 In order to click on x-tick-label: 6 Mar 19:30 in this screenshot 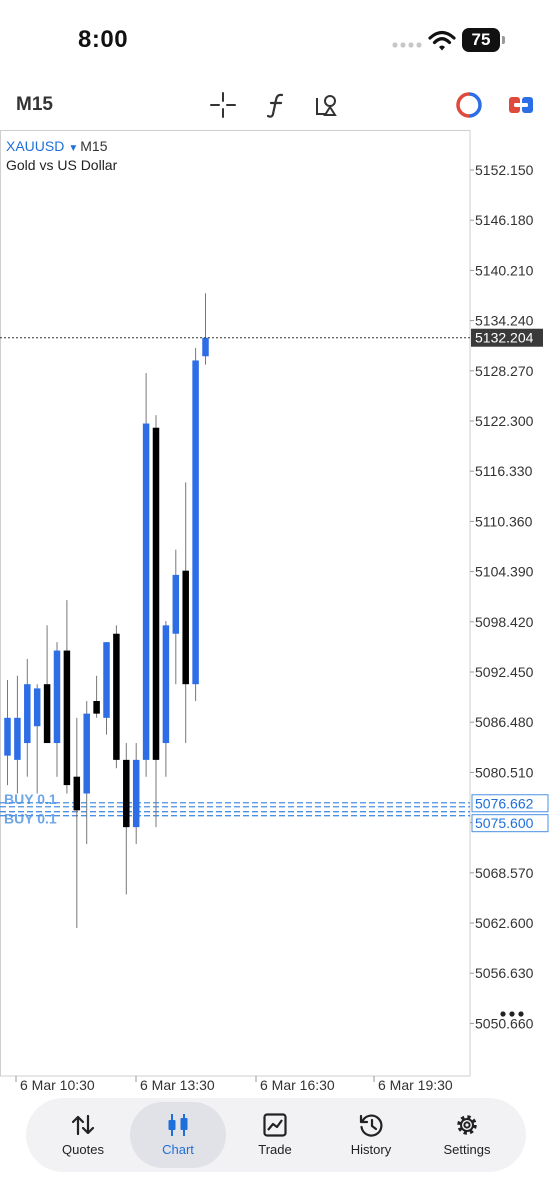, I will do `click(415, 1085)`.